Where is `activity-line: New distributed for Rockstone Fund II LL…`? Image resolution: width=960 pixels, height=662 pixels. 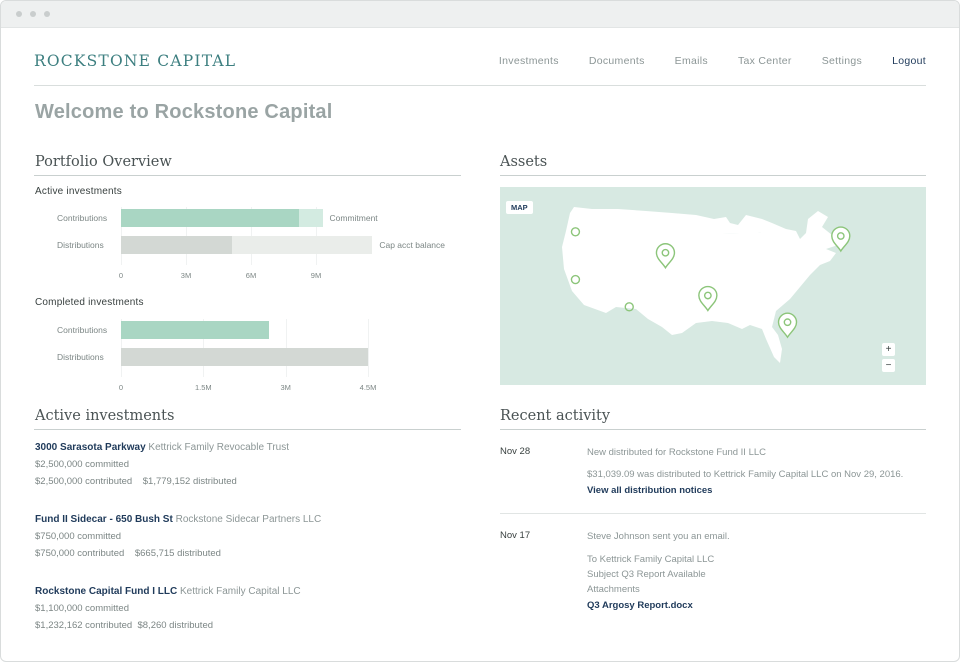
activity-line: New distributed for Rockstone Fund II LL… is located at coordinates (677, 452).